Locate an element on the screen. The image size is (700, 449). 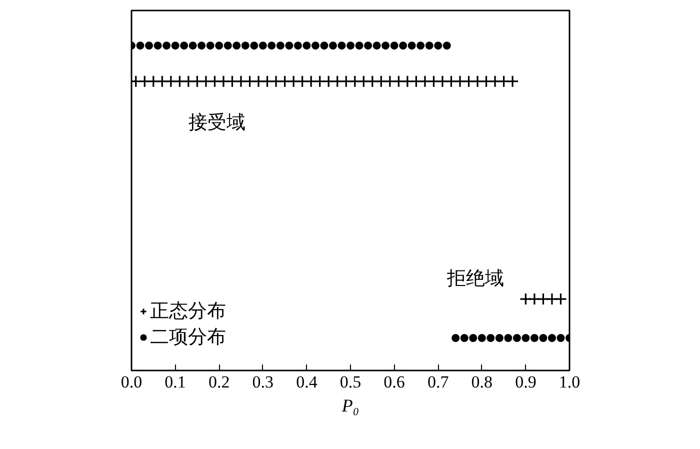
x-tick-label: 0.5 is located at coordinates (351, 382).